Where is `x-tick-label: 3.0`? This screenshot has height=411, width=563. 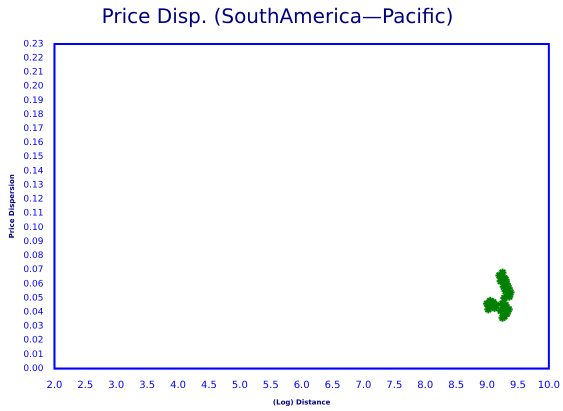
x-tick-label: 3.0 is located at coordinates (116, 386).